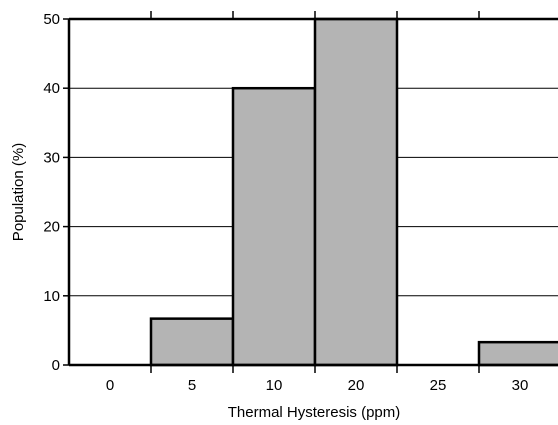 The image size is (558, 425). Describe the element at coordinates (51, 19) in the screenshot. I see `y-tick-label: 50` at that location.